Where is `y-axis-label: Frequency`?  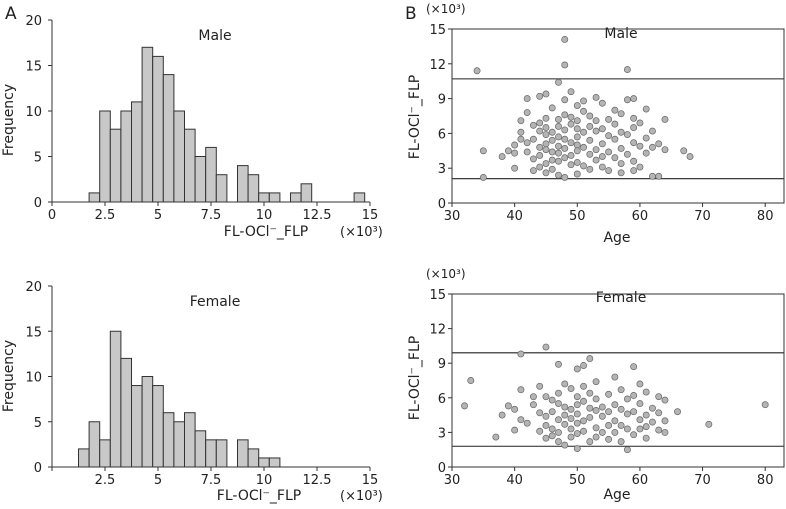
y-axis-label: Frequency is located at coordinates (9, 376).